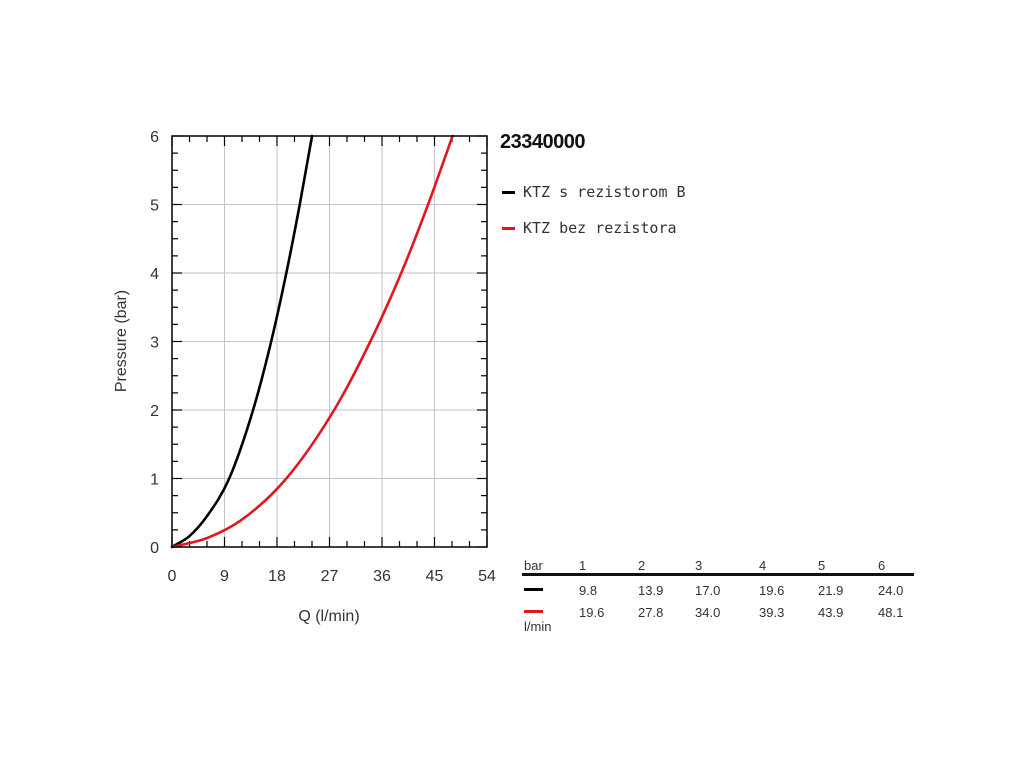 The height and width of the screenshot is (768, 1024). I want to click on y-tick-label: 2, so click(154, 411).